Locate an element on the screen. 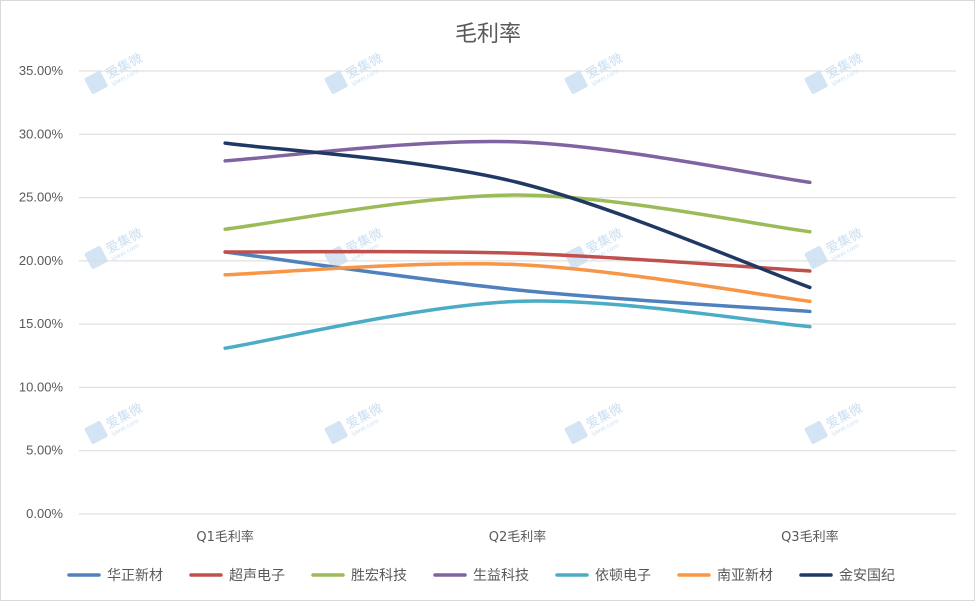 This screenshot has height=601, width=975. legend-item: 华正新材 is located at coordinates (115, 576).